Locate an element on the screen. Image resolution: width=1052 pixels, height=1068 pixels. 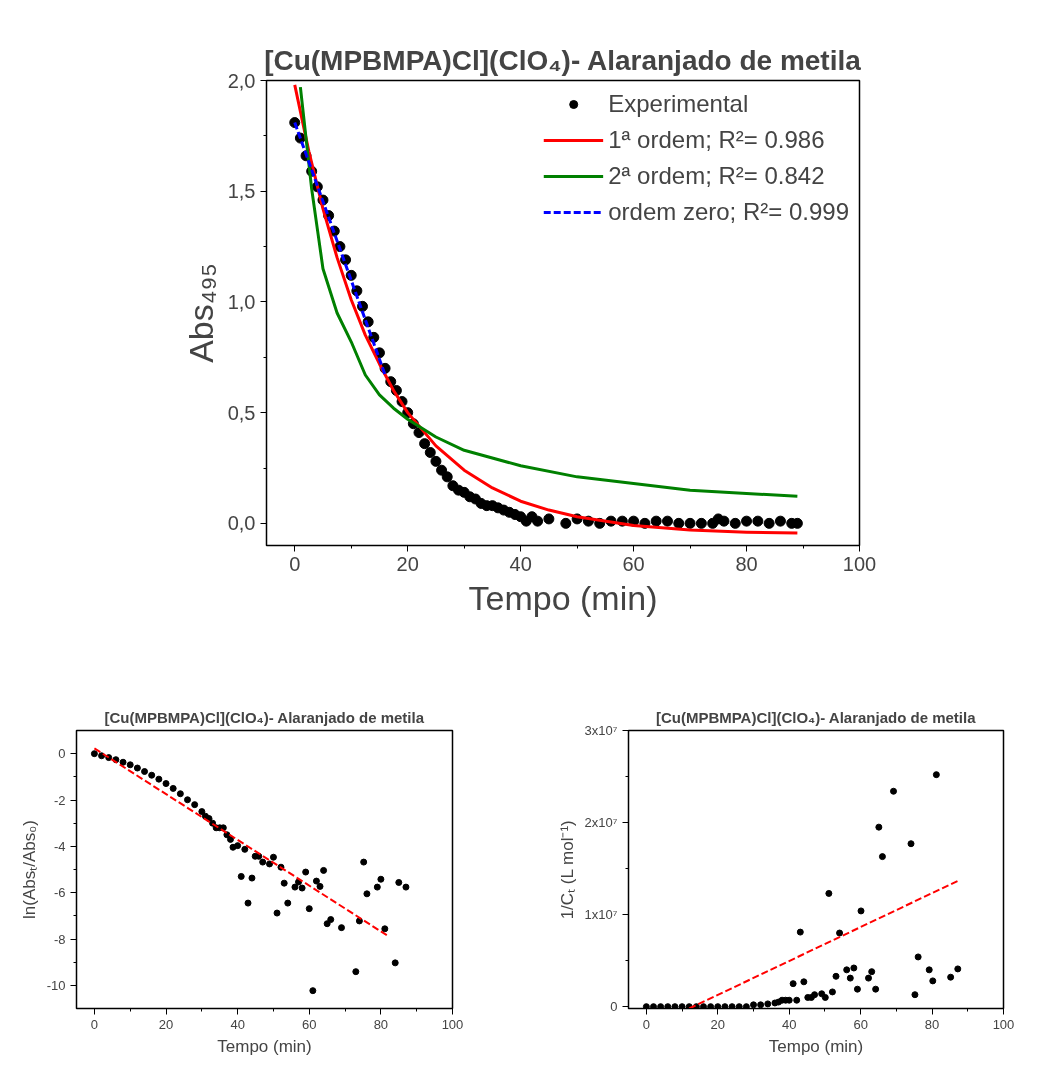
y-tick-label: -10 is located at coordinates (56, 985).